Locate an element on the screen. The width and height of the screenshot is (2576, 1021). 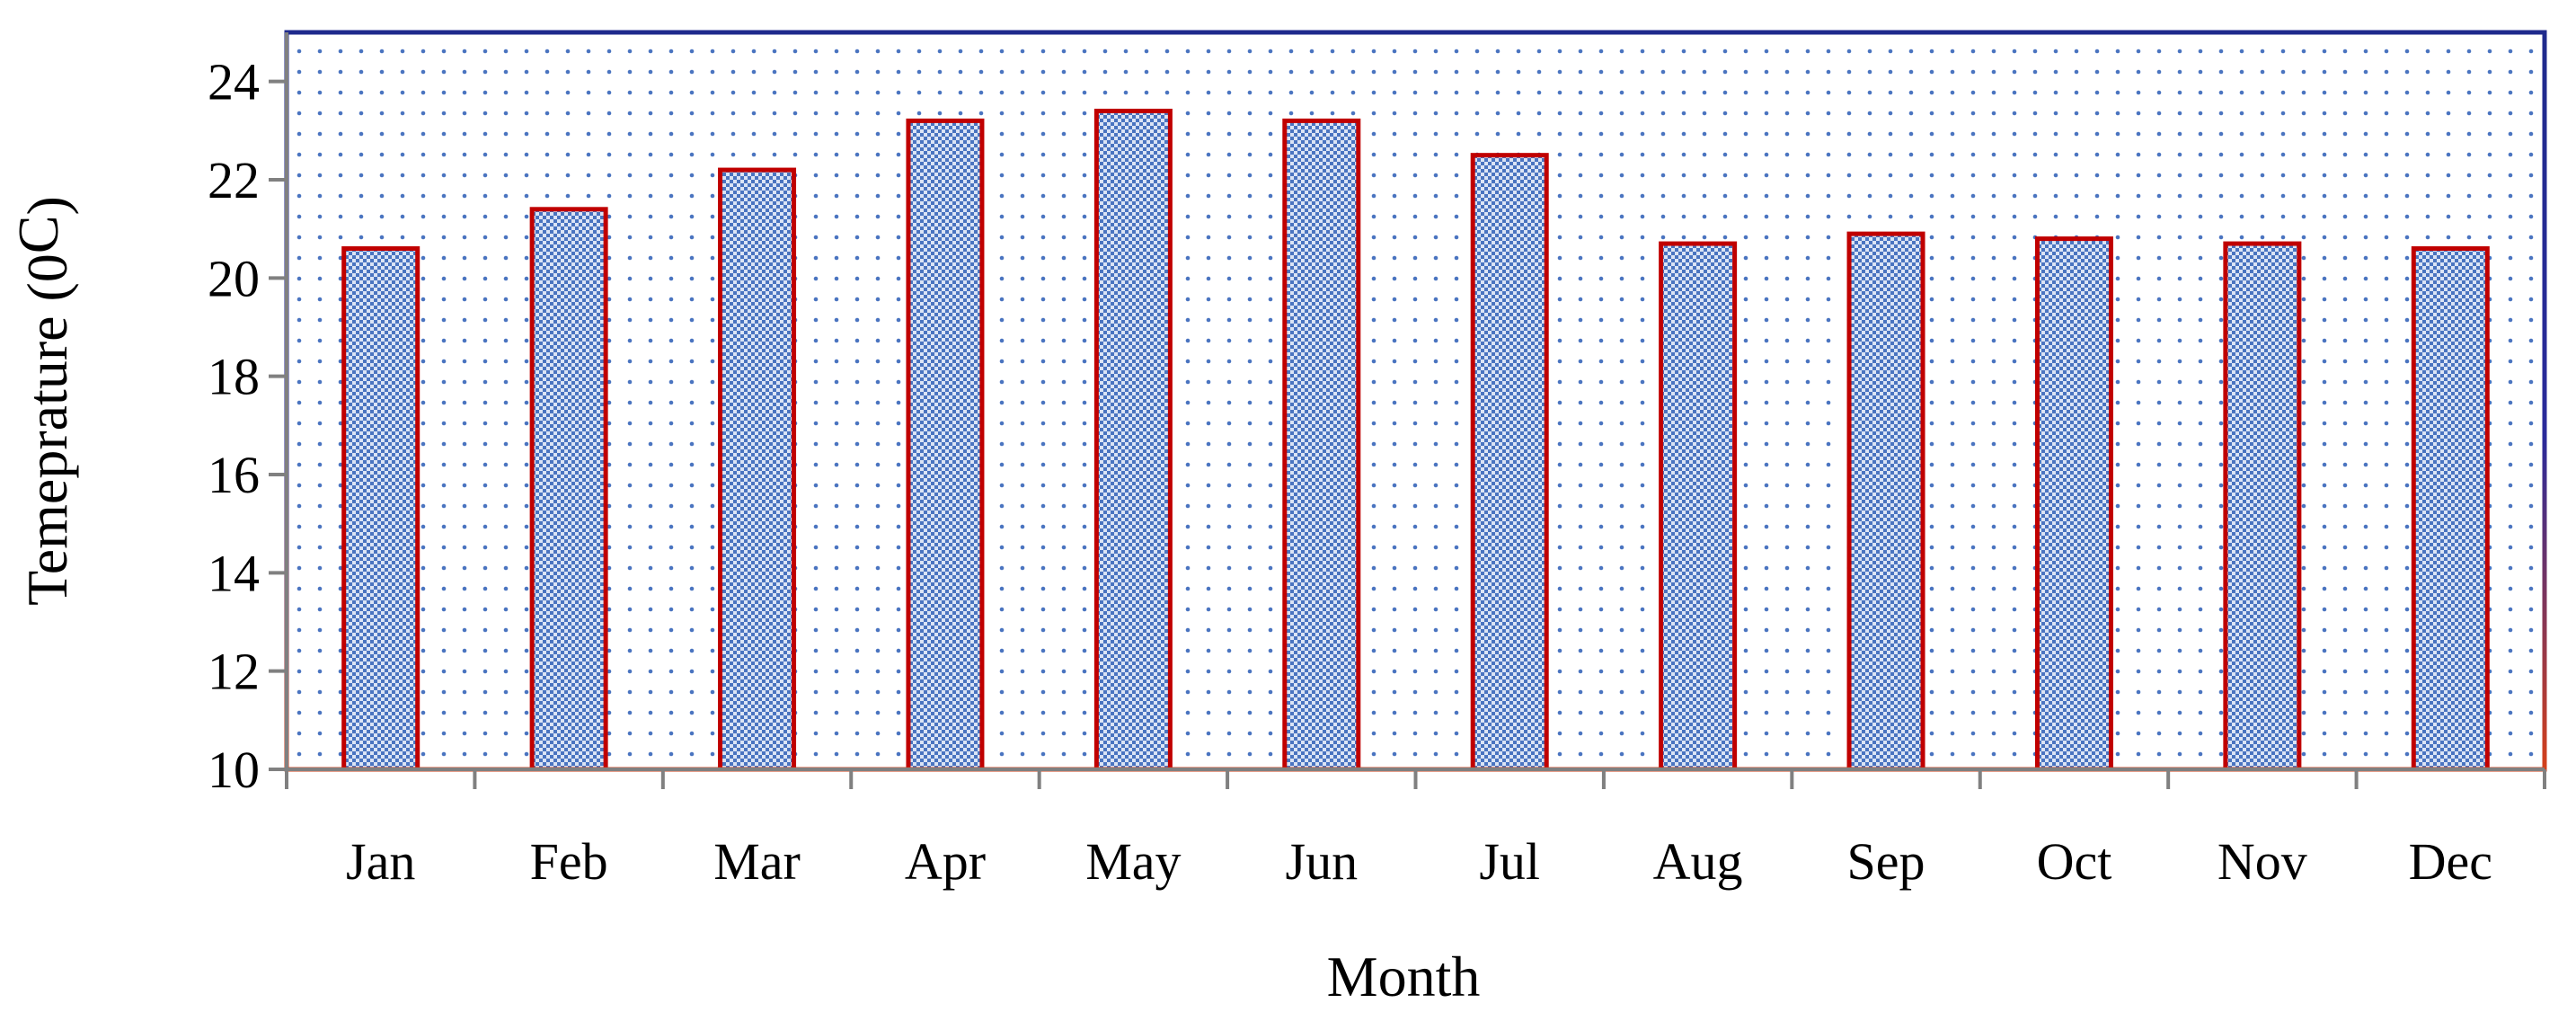
x-tick-label-oct: Oct is located at coordinates (2074, 861).